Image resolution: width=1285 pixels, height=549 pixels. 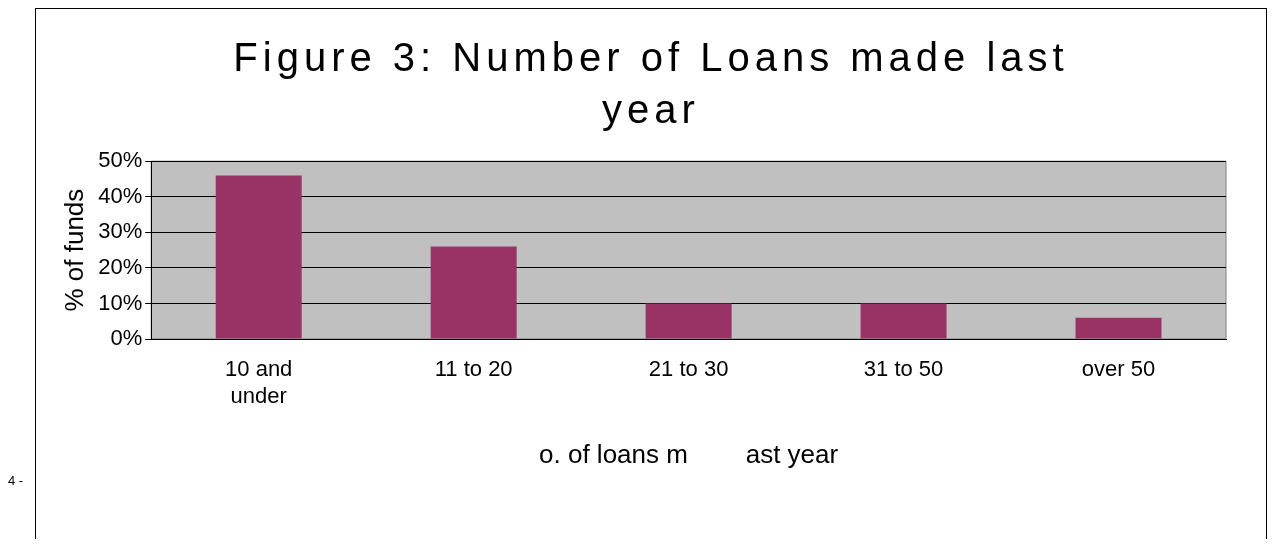 I want to click on y-tick-label: 20%, so click(x=120, y=266).